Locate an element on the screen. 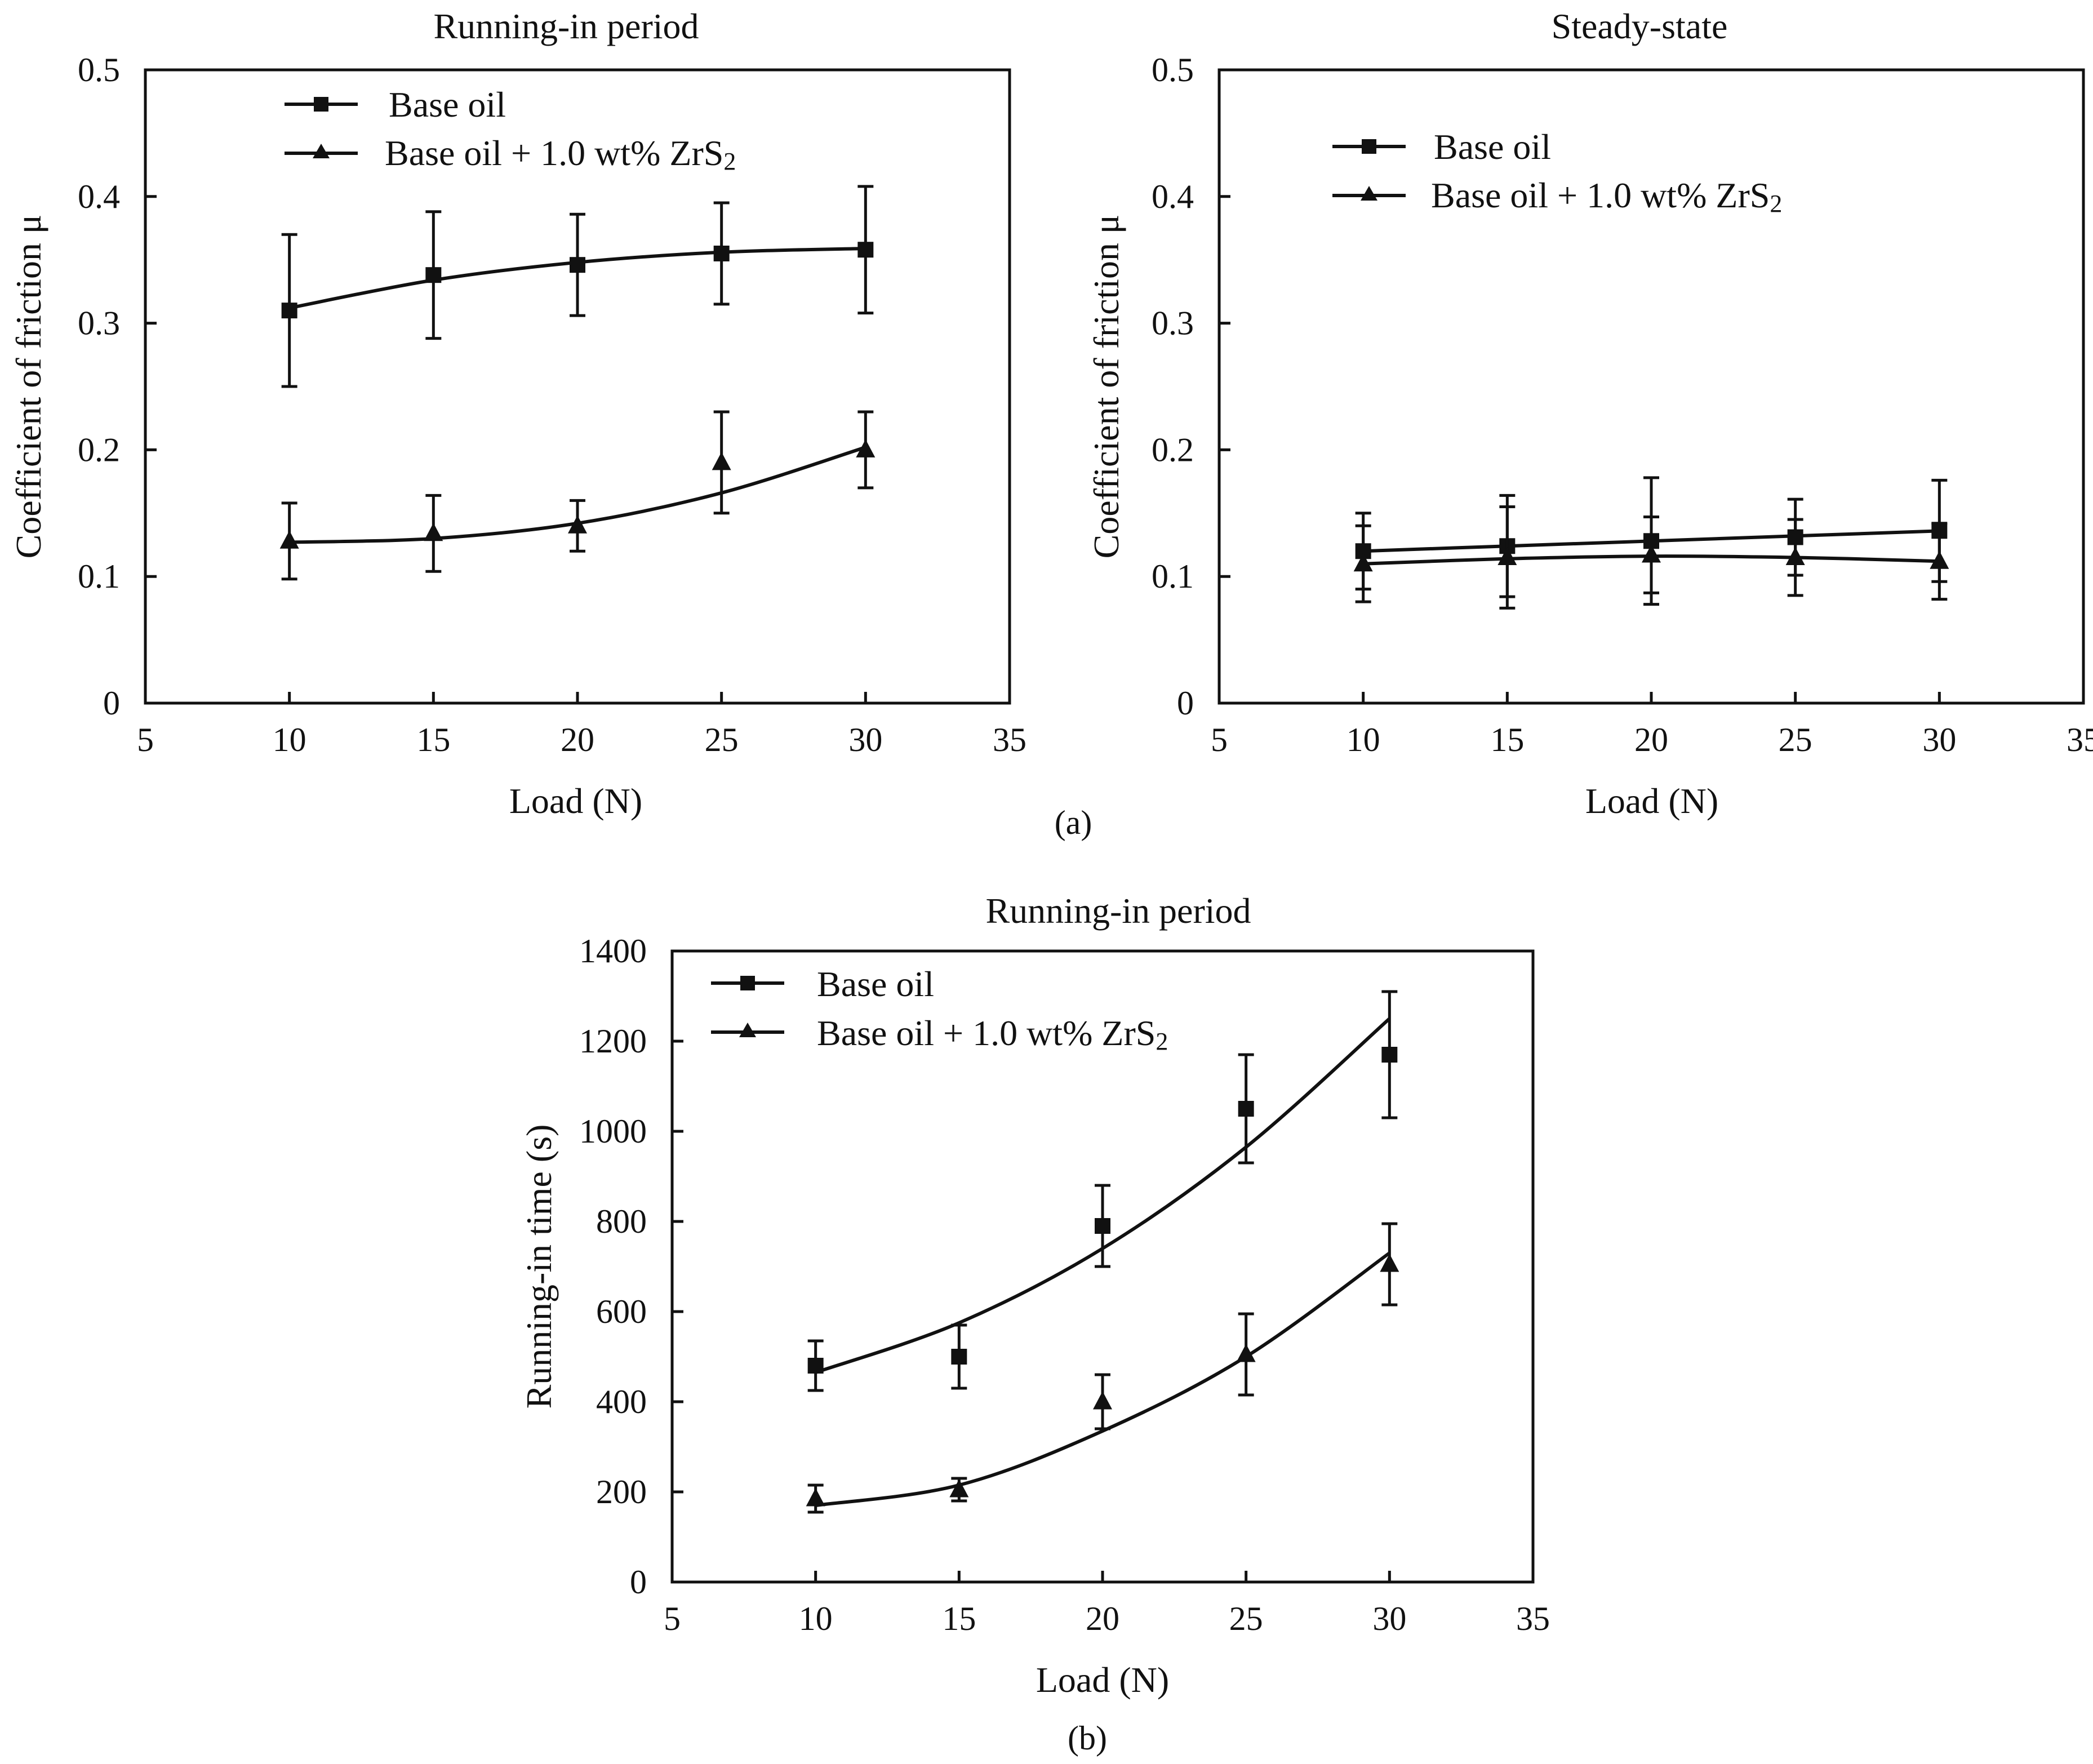 The height and width of the screenshot is (1764, 2093). y-tick-label: 800 is located at coordinates (621, 1221).